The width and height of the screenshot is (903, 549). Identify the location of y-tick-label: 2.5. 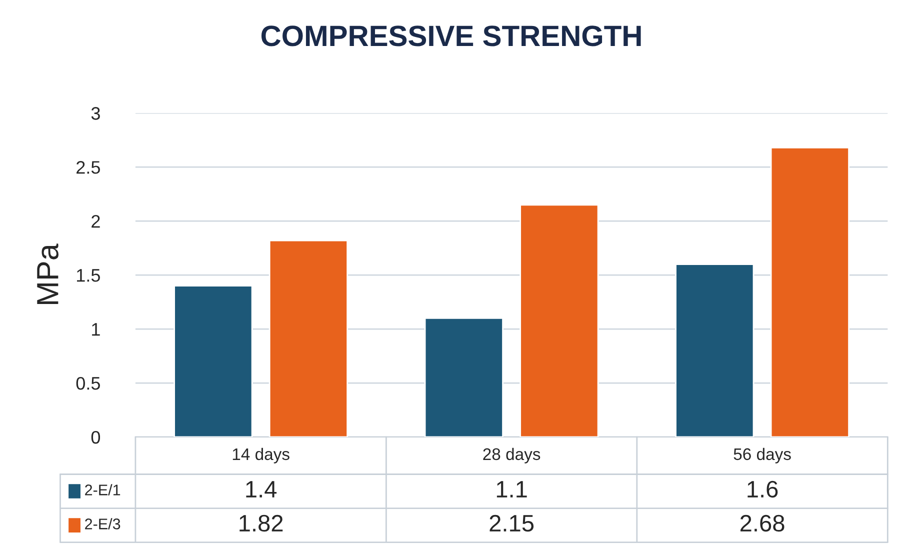
(88, 167).